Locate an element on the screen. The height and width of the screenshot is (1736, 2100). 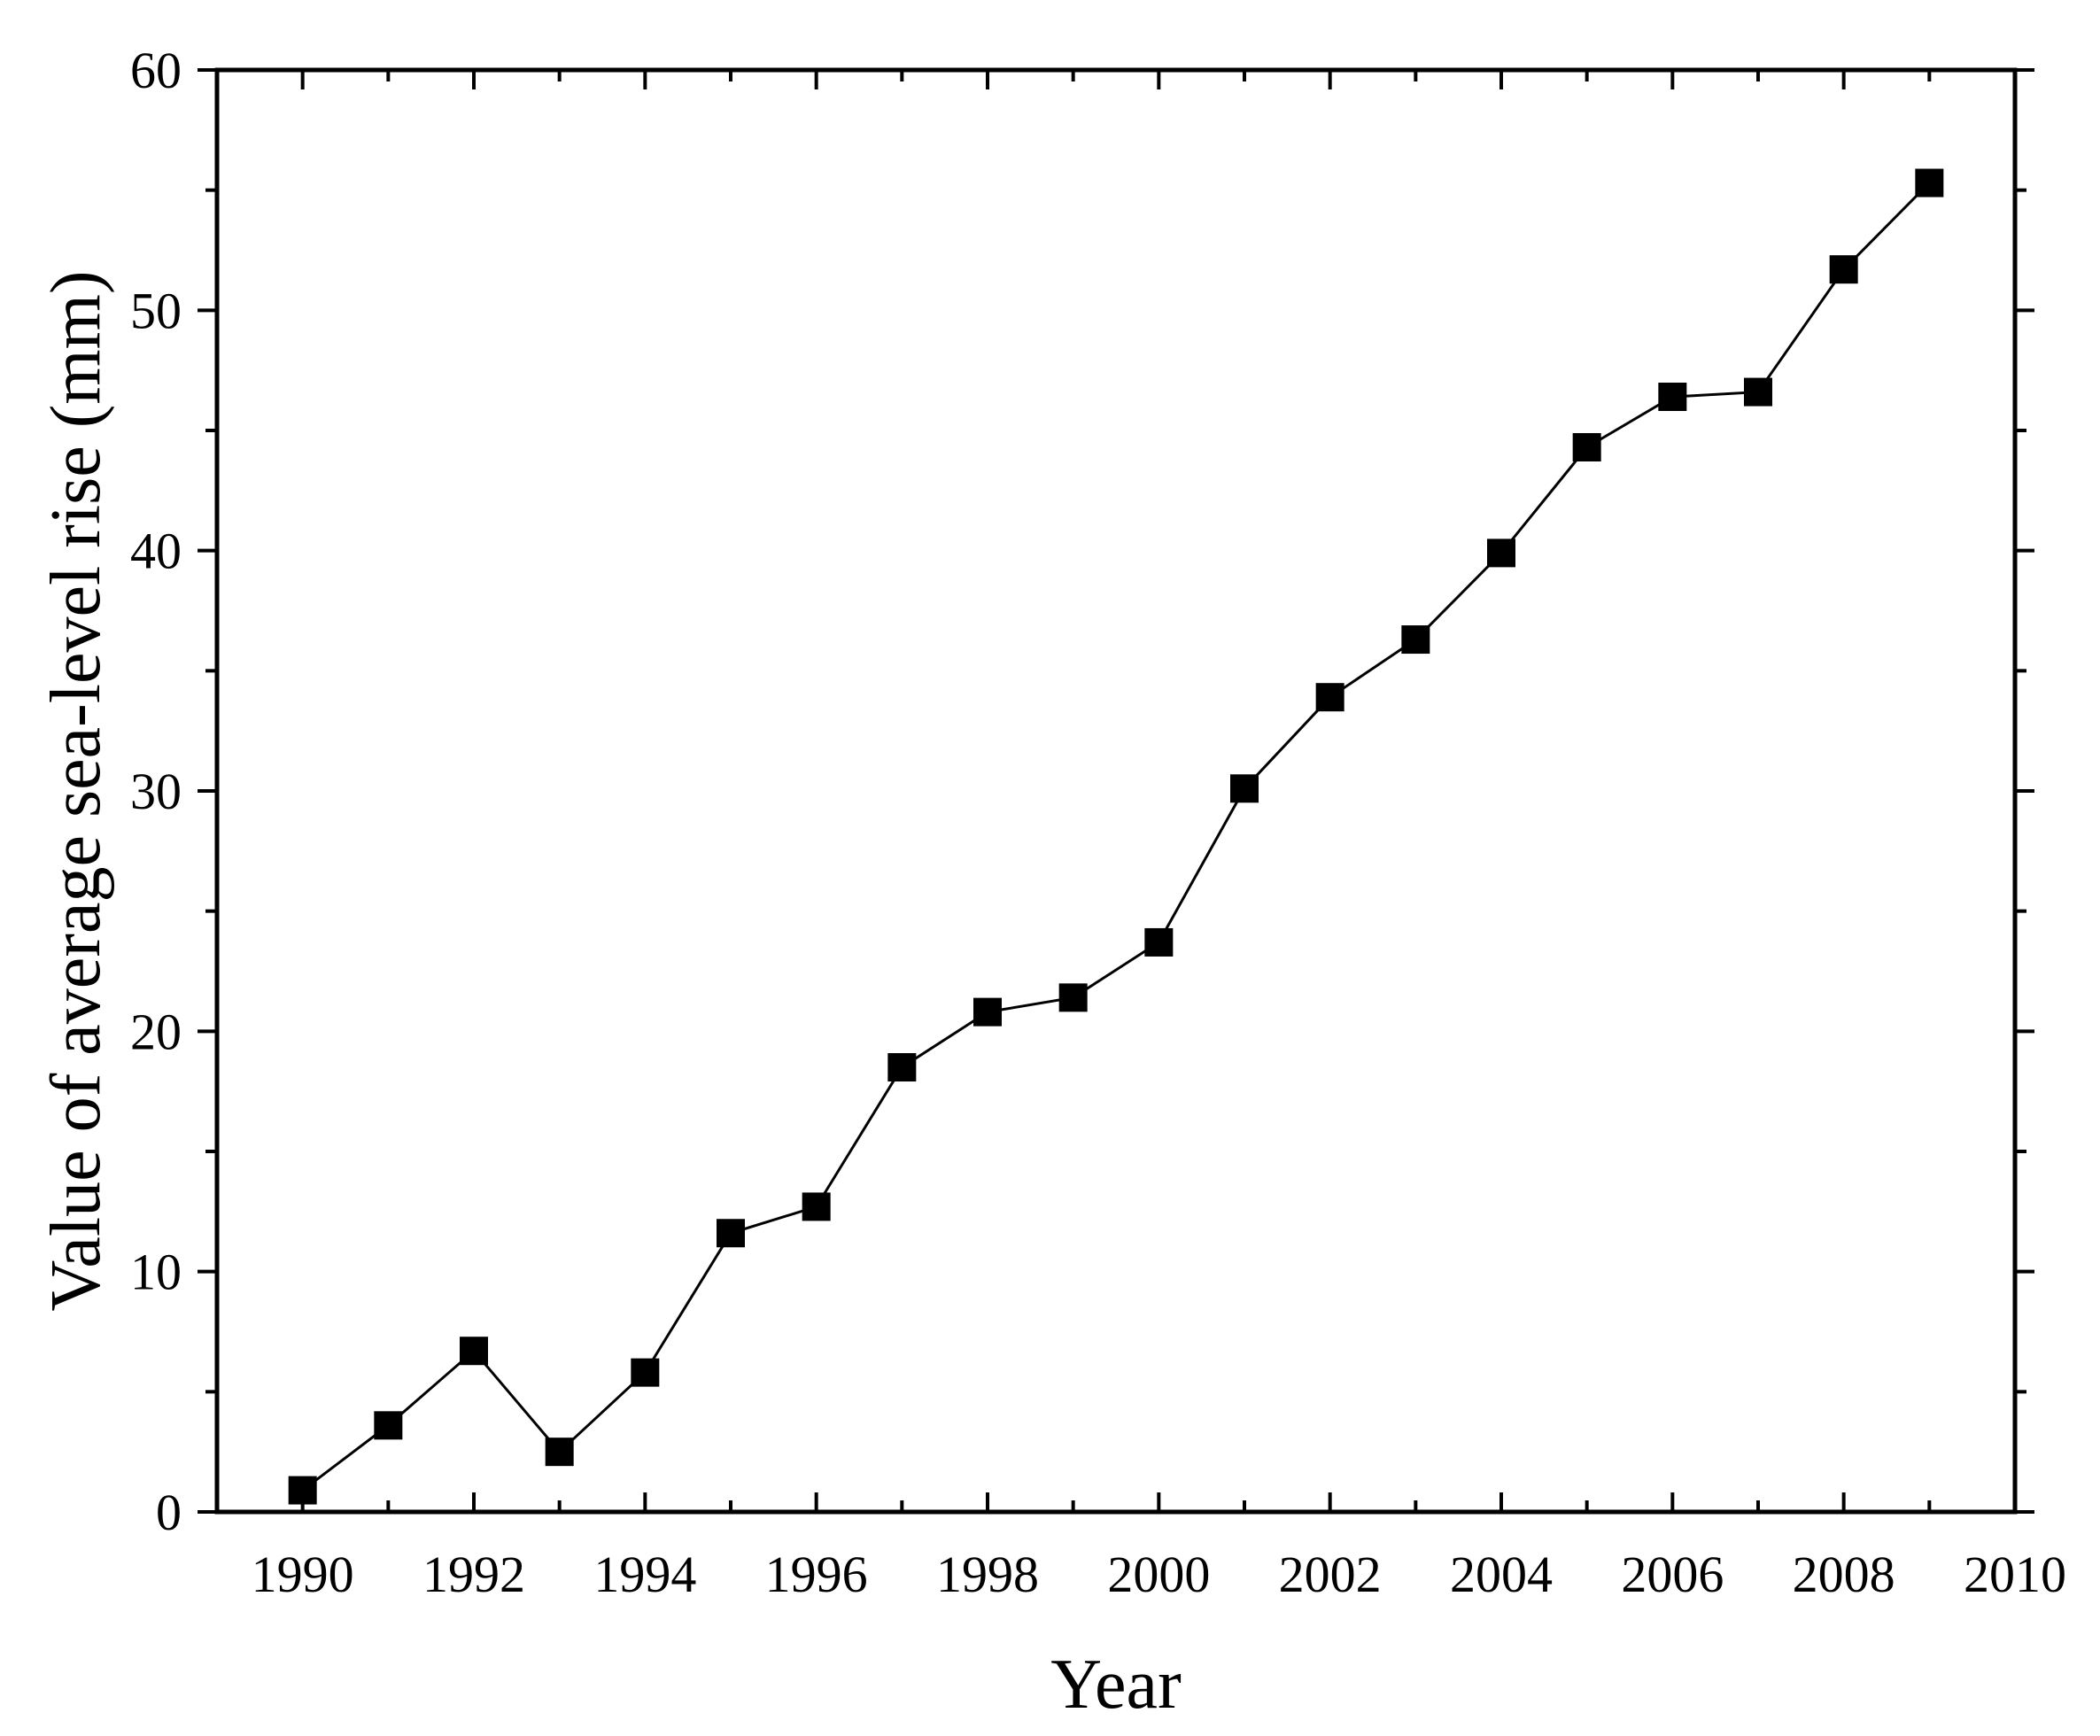
x-tick-label: 1998 is located at coordinates (987, 1574).